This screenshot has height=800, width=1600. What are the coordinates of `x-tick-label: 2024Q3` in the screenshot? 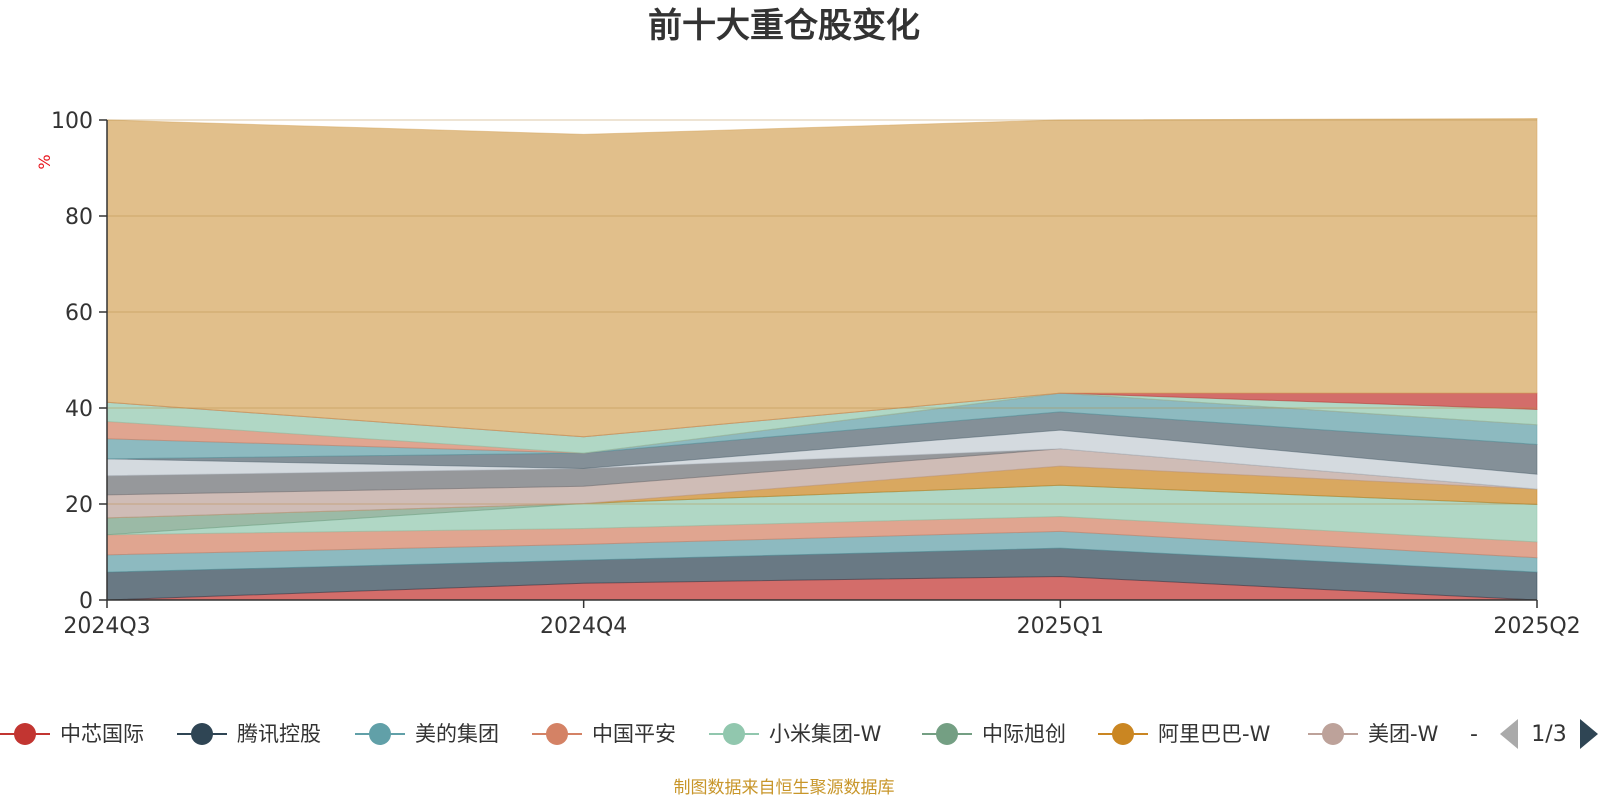 It's located at (106, 626).